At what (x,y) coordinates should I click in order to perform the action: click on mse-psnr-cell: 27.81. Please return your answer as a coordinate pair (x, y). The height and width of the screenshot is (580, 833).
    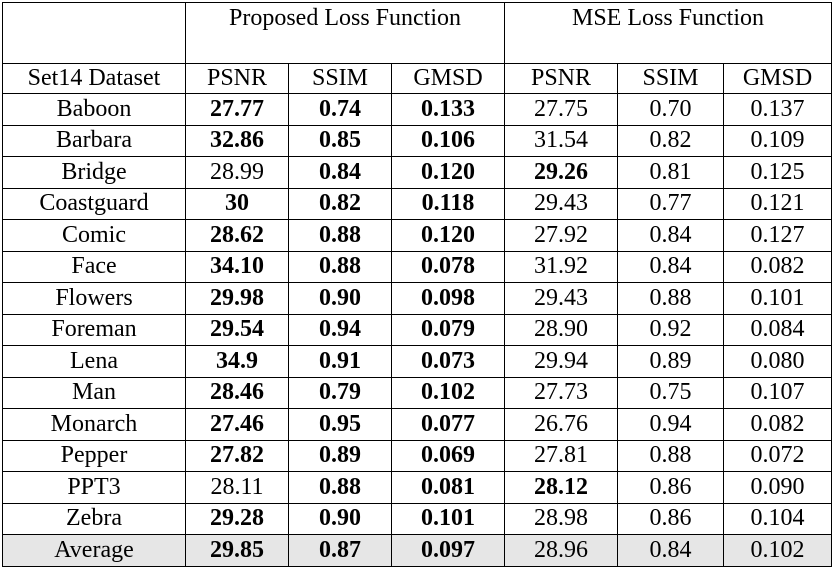
    Looking at the image, I should click on (561, 455).